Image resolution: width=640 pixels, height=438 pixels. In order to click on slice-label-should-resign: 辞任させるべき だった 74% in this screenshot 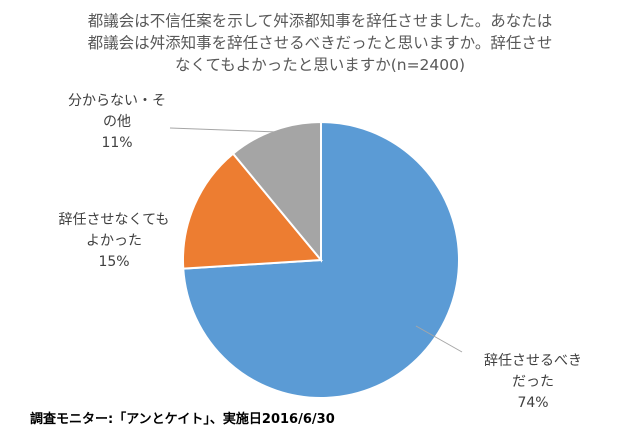, I will do `click(533, 382)`.